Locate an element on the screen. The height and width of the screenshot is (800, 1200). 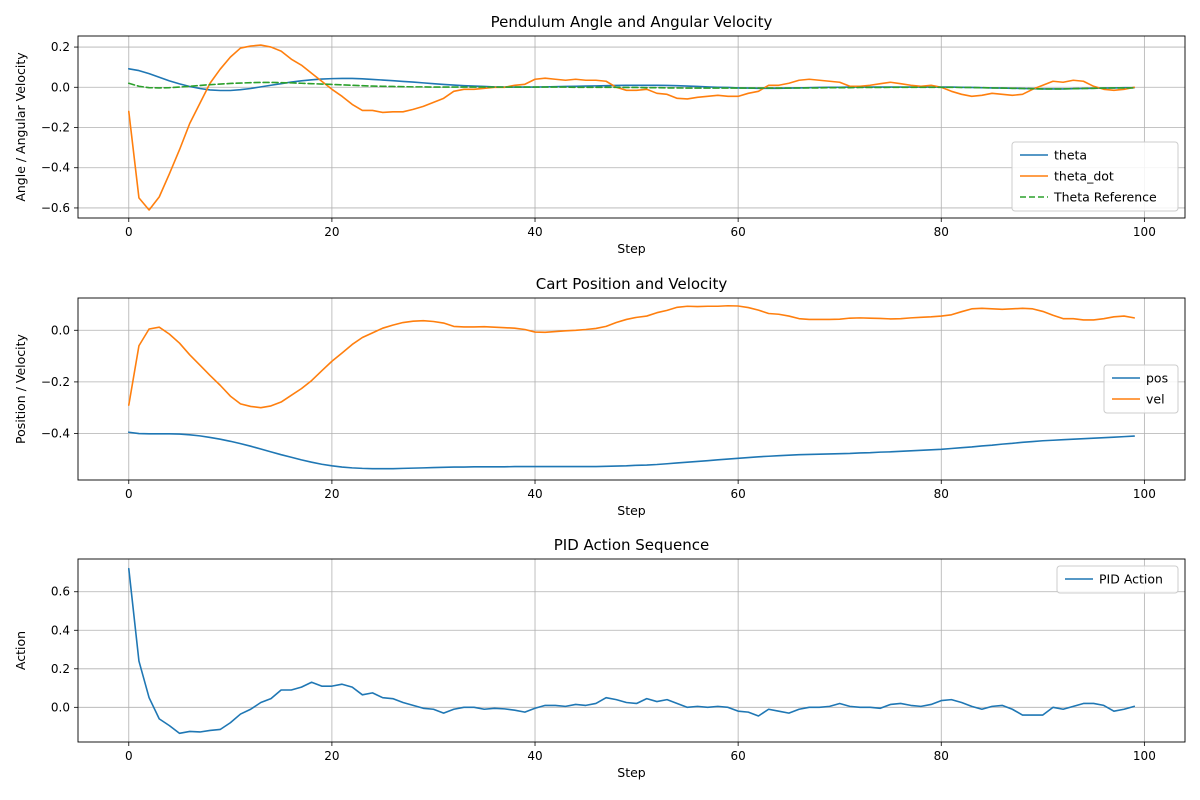
y-axis-label: Angle / Angular Velocity is located at coordinates (20, 127).